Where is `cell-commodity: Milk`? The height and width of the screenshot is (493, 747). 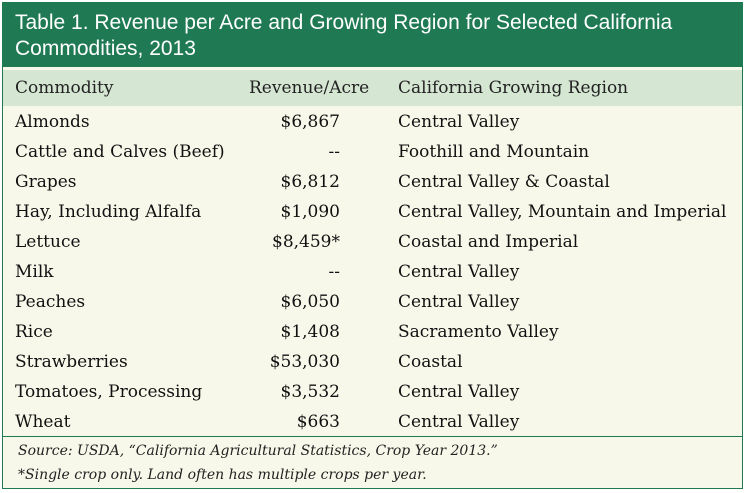
cell-commodity: Milk is located at coordinates (34, 272).